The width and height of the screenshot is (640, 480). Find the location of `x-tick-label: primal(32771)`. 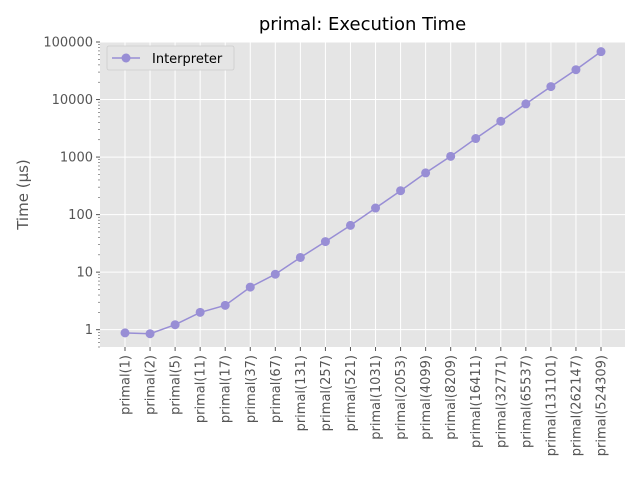

x-tick-label: primal(32771) is located at coordinates (501, 401).